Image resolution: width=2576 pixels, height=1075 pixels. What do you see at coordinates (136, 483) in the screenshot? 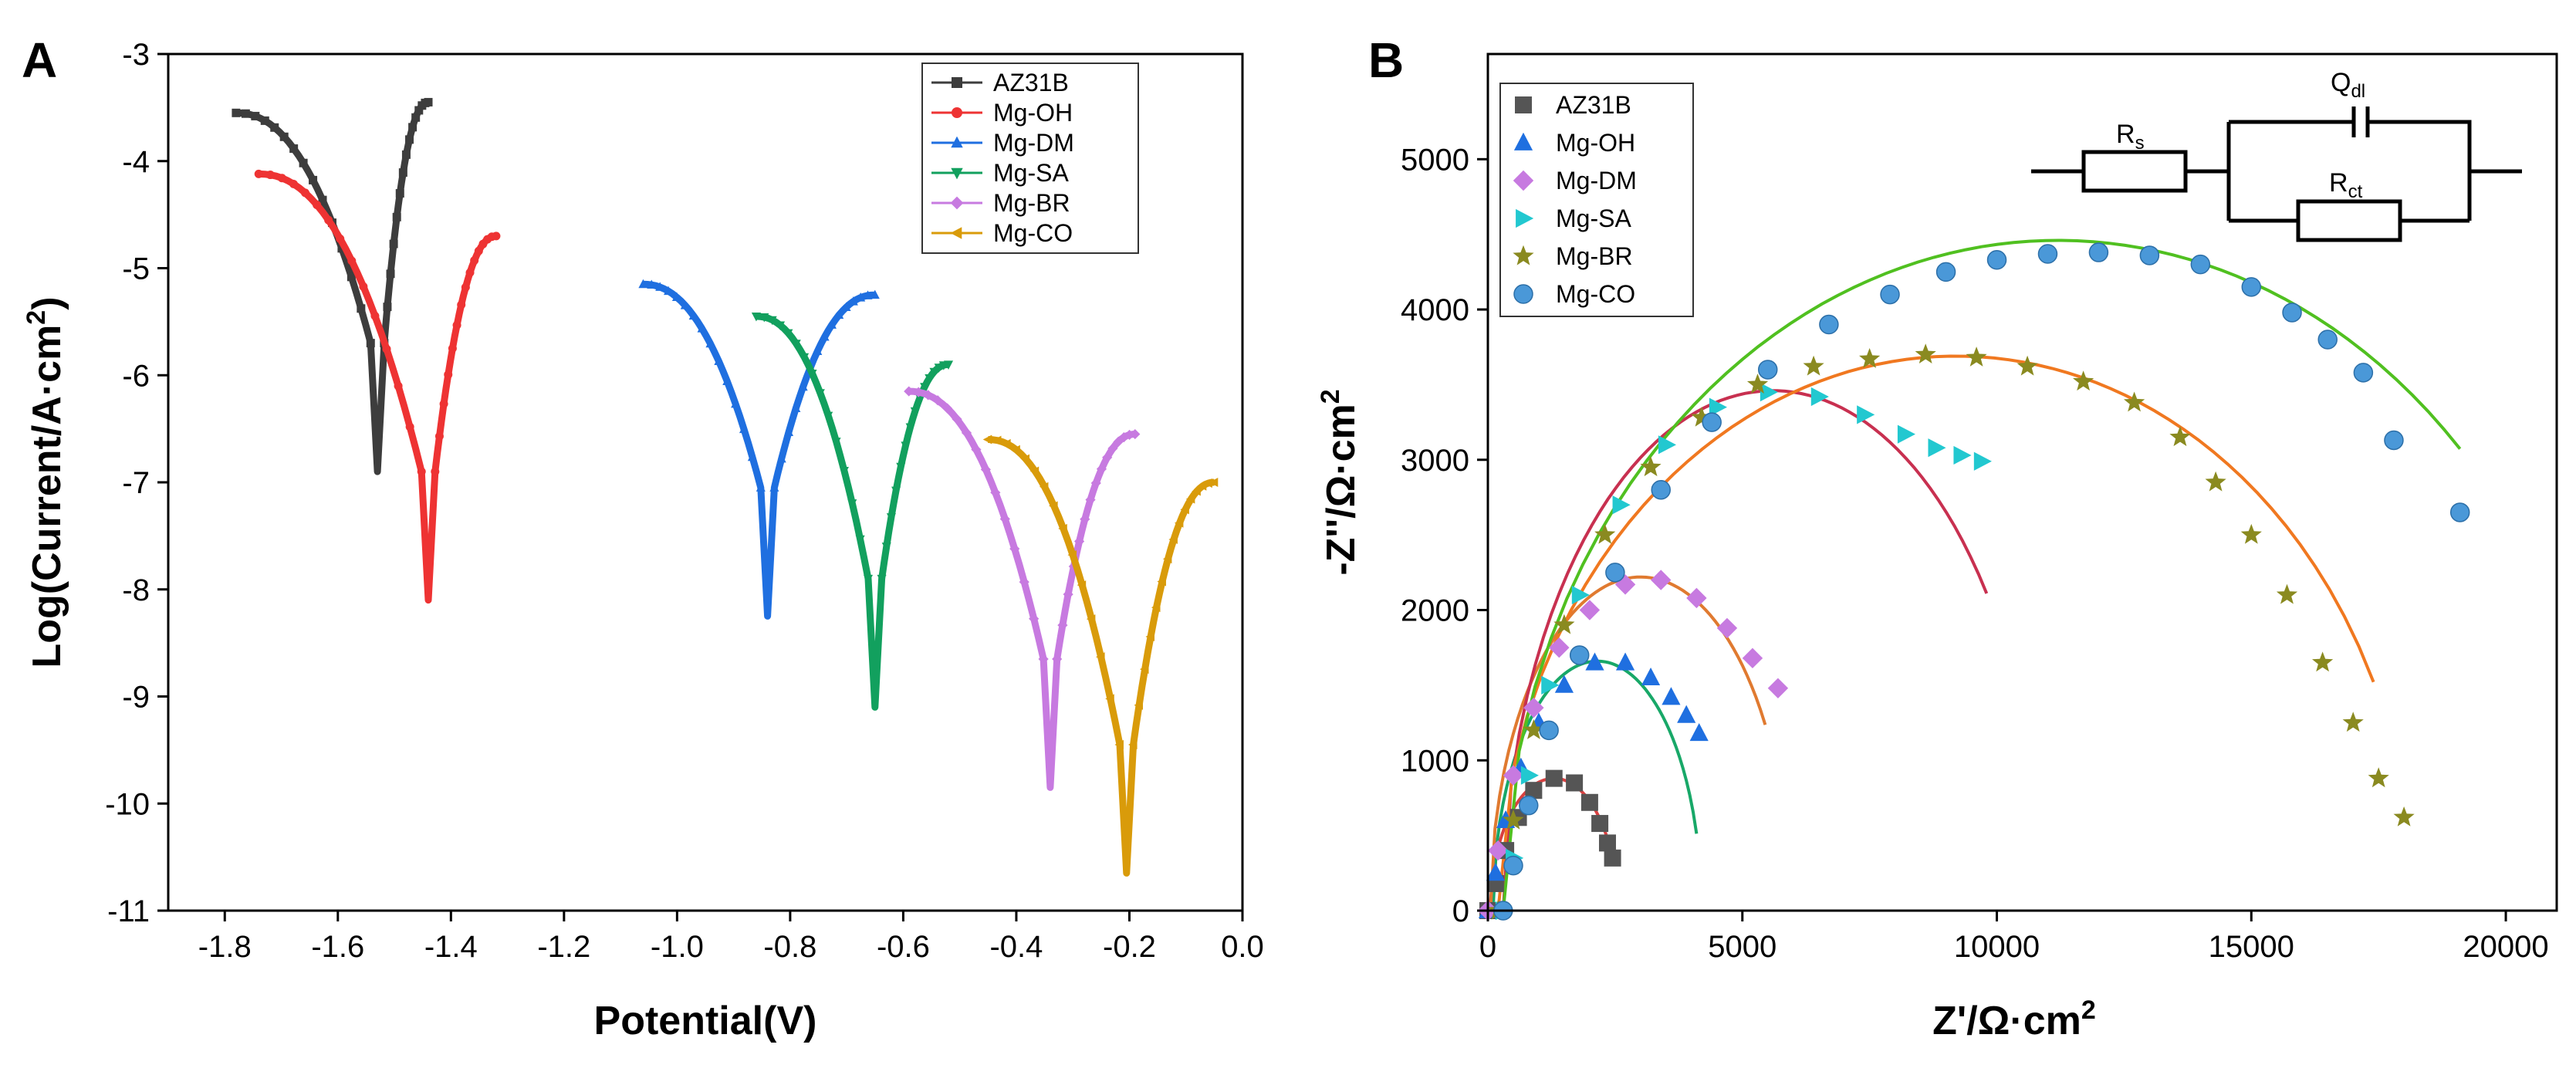
I see `panel-a-y-ticks: -3 -4 -5 -6 -7 -8 -9 -10 -11` at bounding box center [136, 483].